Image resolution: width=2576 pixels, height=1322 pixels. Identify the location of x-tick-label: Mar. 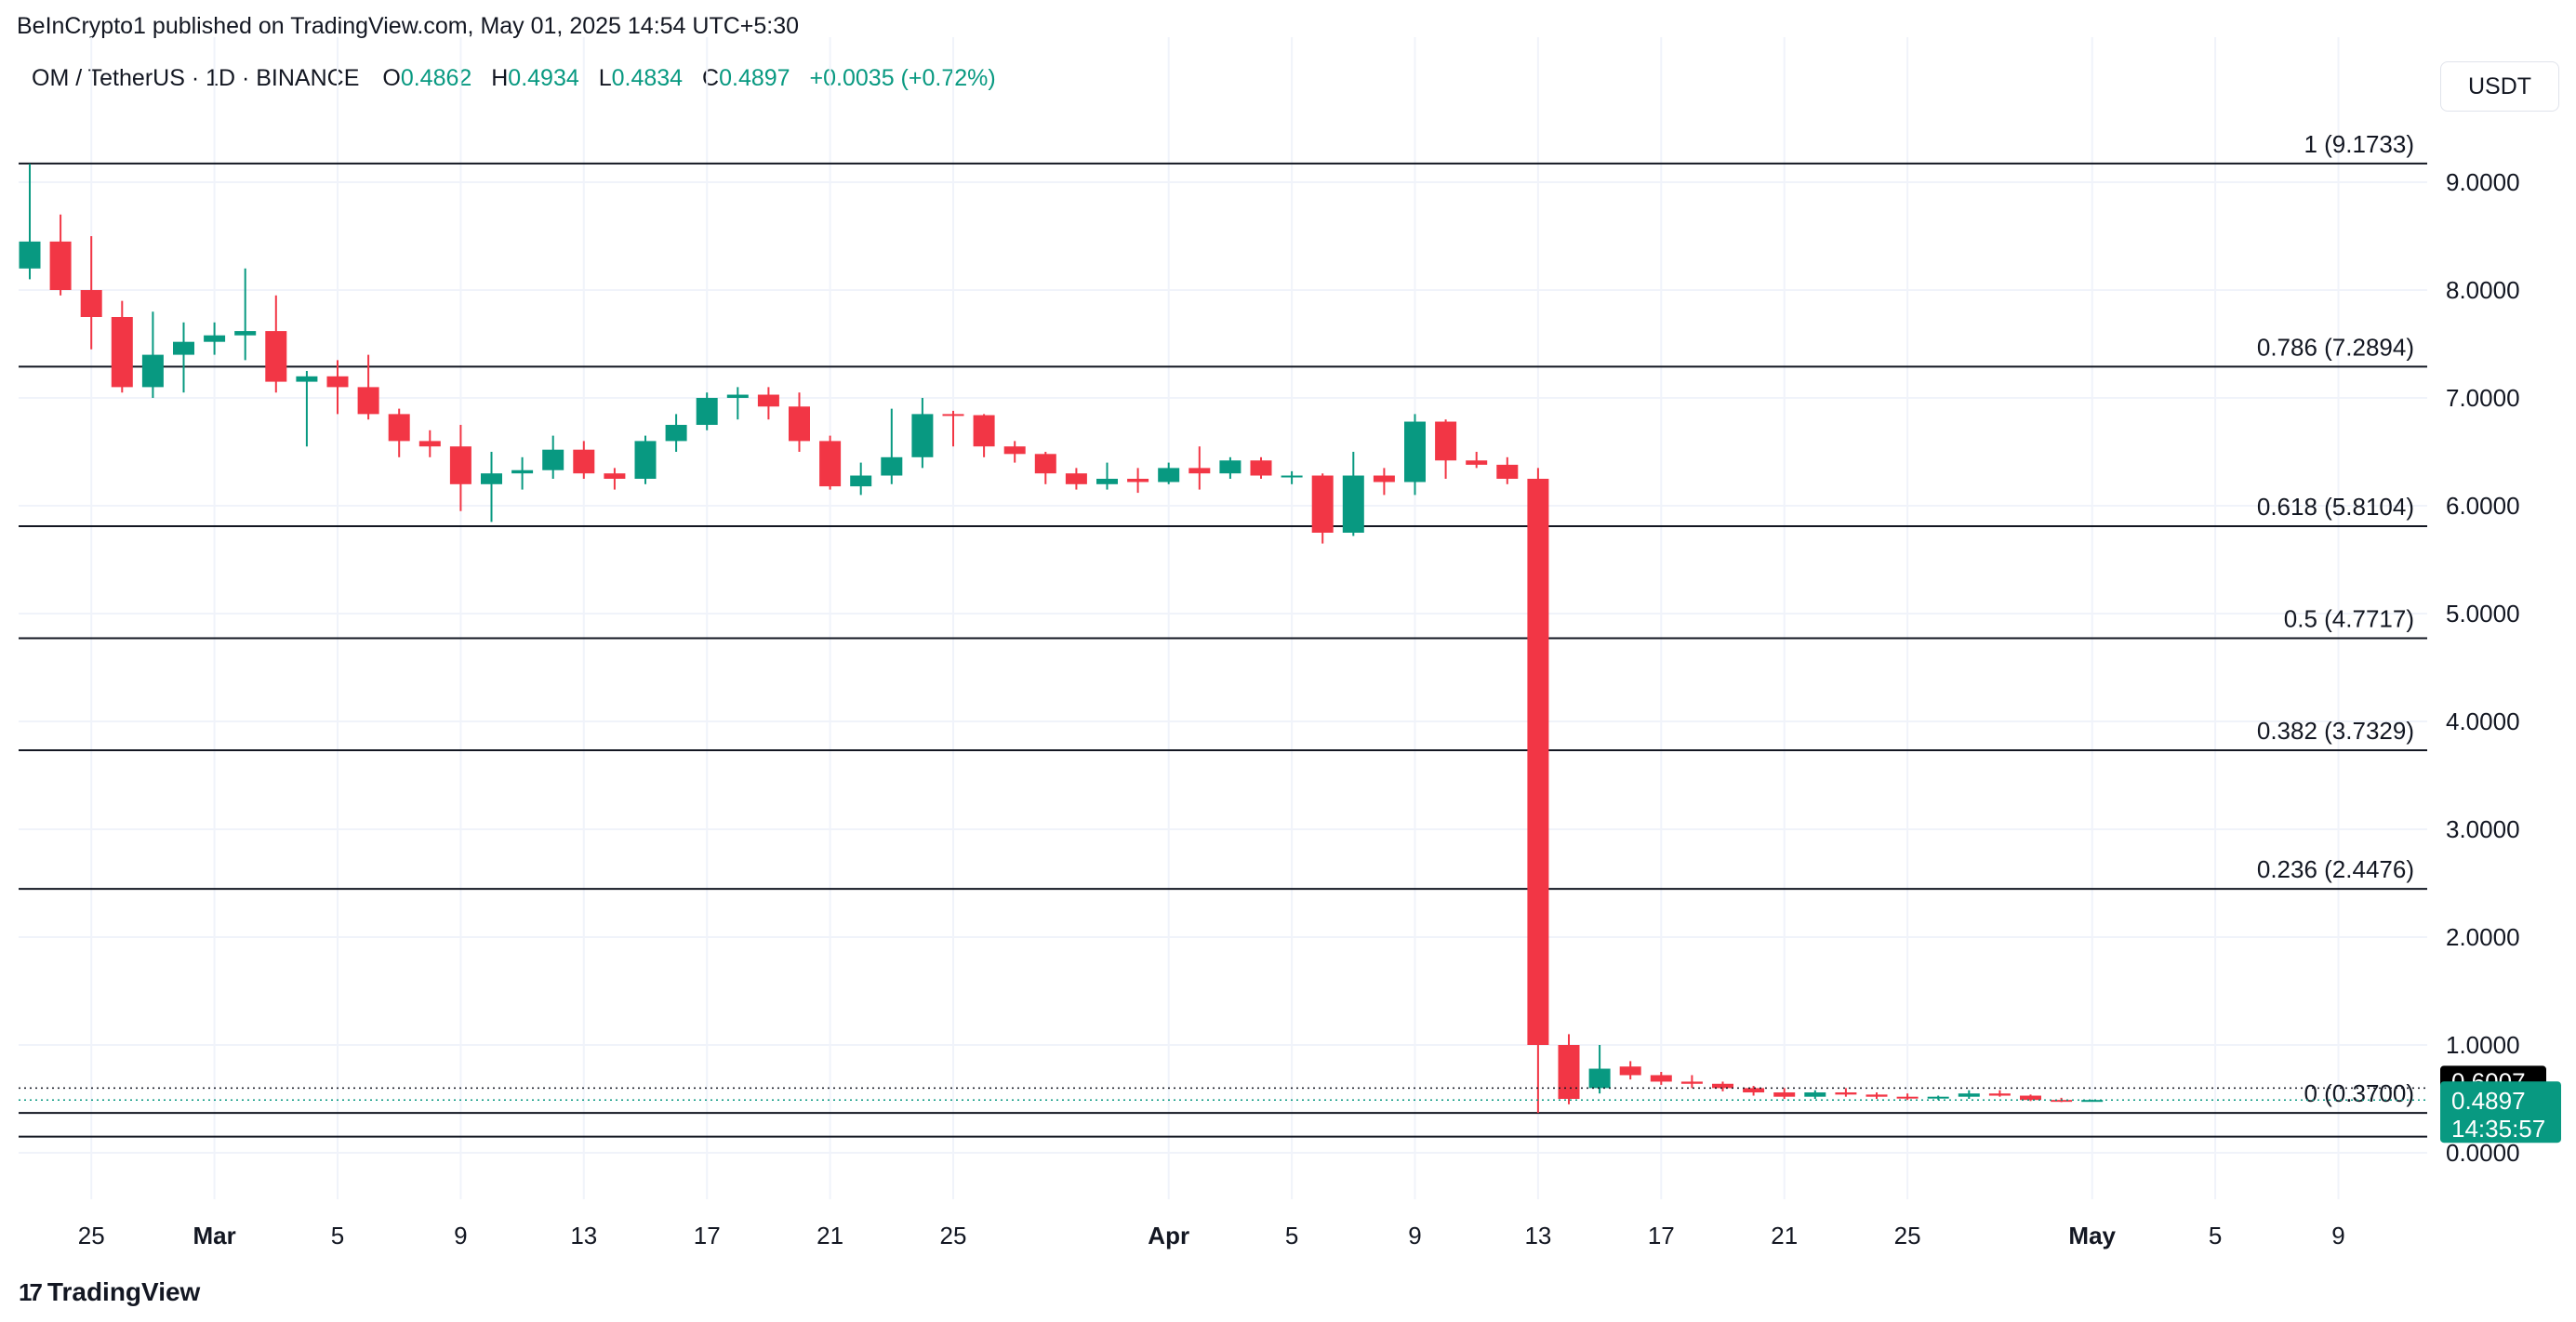
(214, 1236).